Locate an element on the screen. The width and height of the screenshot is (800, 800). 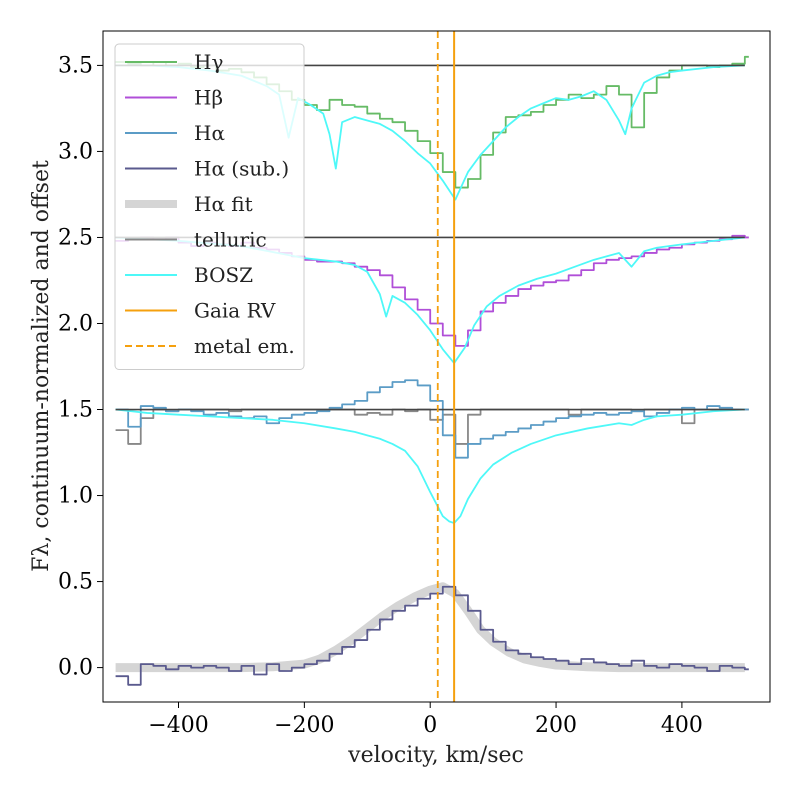
legend-box is located at coordinates (209, 206).